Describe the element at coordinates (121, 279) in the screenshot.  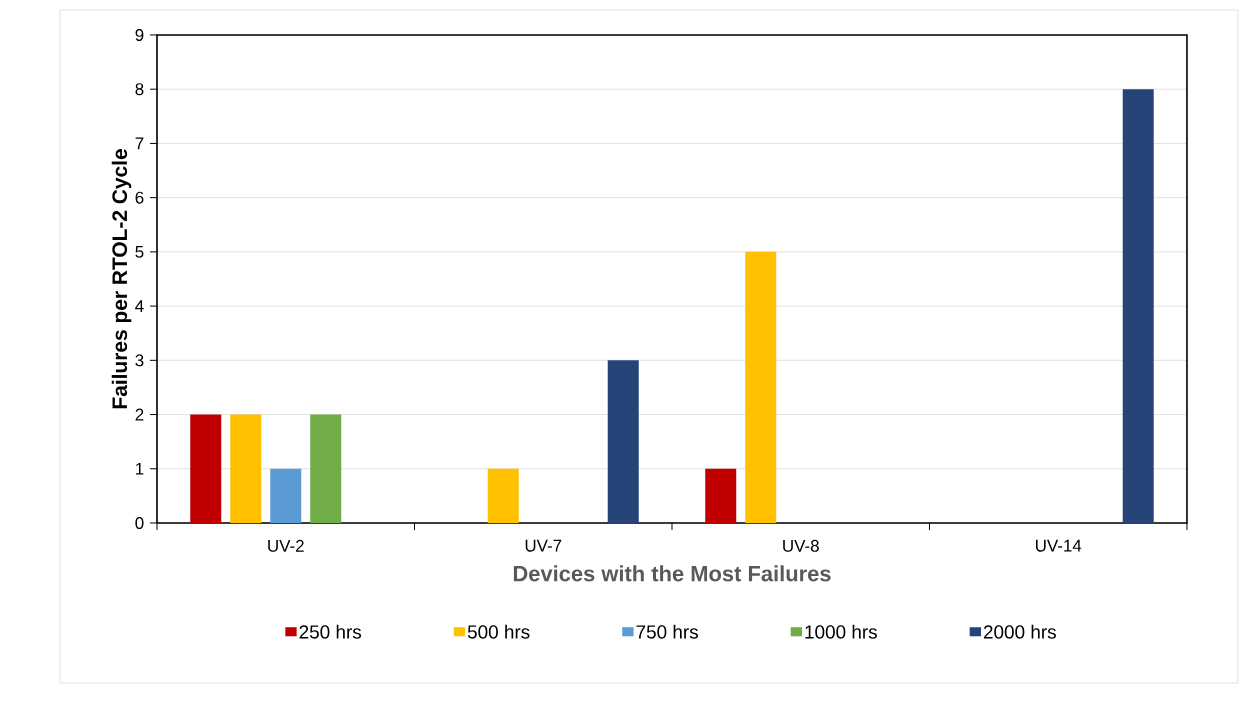
I see `y-axis-title: Failures per RTOL-2 Cycle` at that location.